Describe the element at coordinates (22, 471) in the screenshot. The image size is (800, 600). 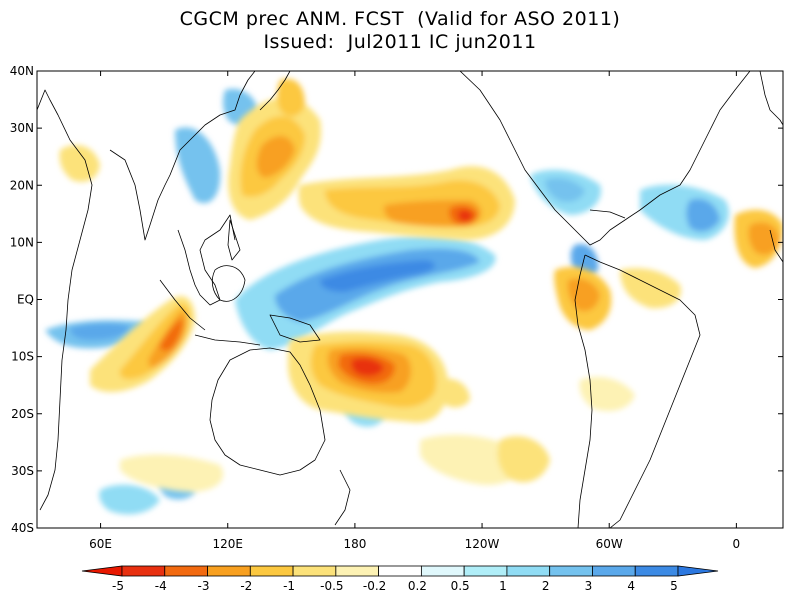
I see `lat-tick-label: 30S` at that location.